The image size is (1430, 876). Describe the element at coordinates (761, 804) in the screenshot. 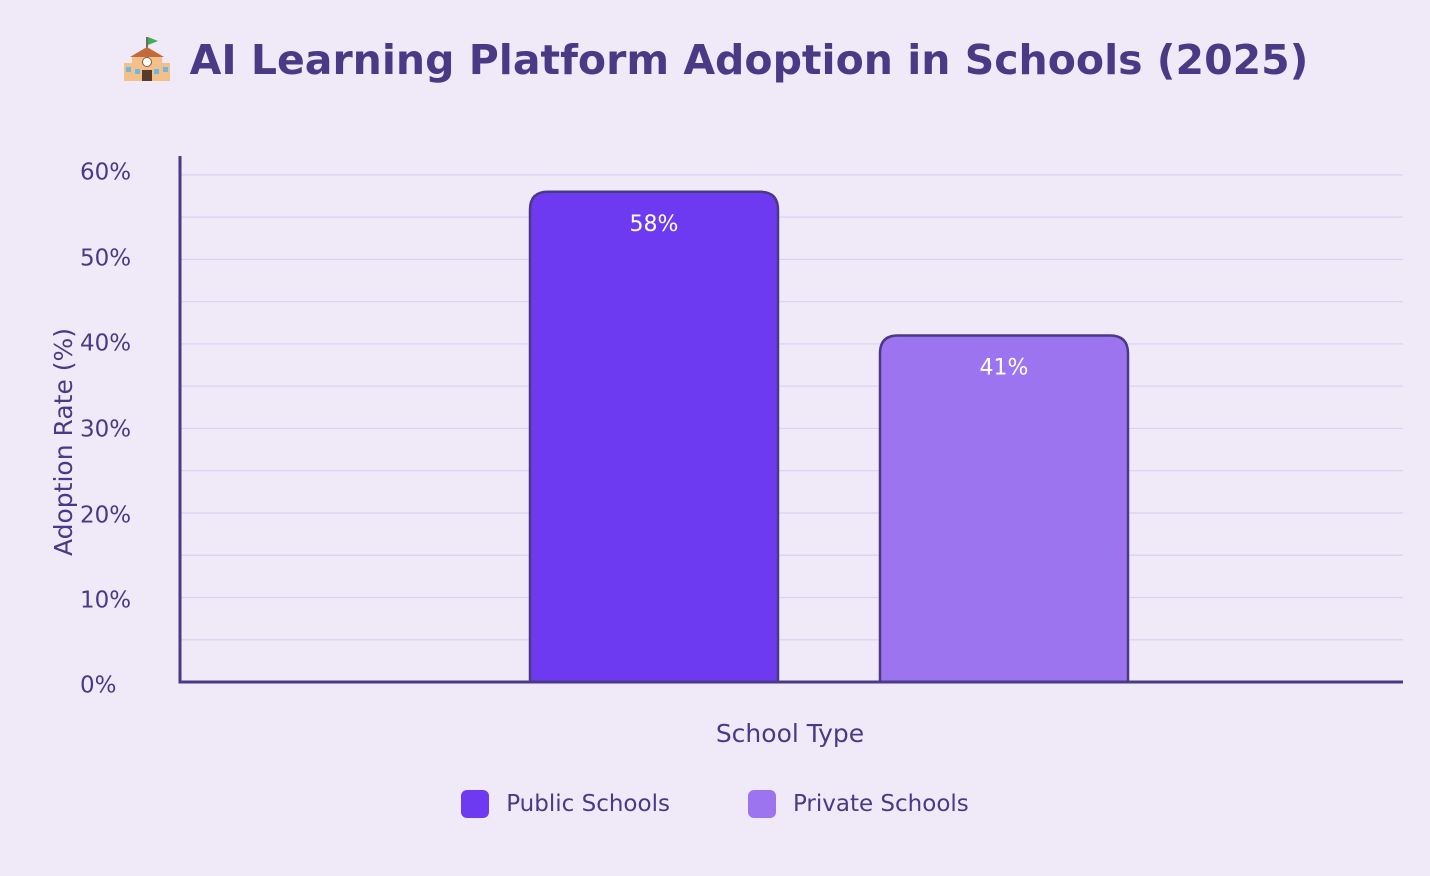

I see `legend-swatch-private` at that location.